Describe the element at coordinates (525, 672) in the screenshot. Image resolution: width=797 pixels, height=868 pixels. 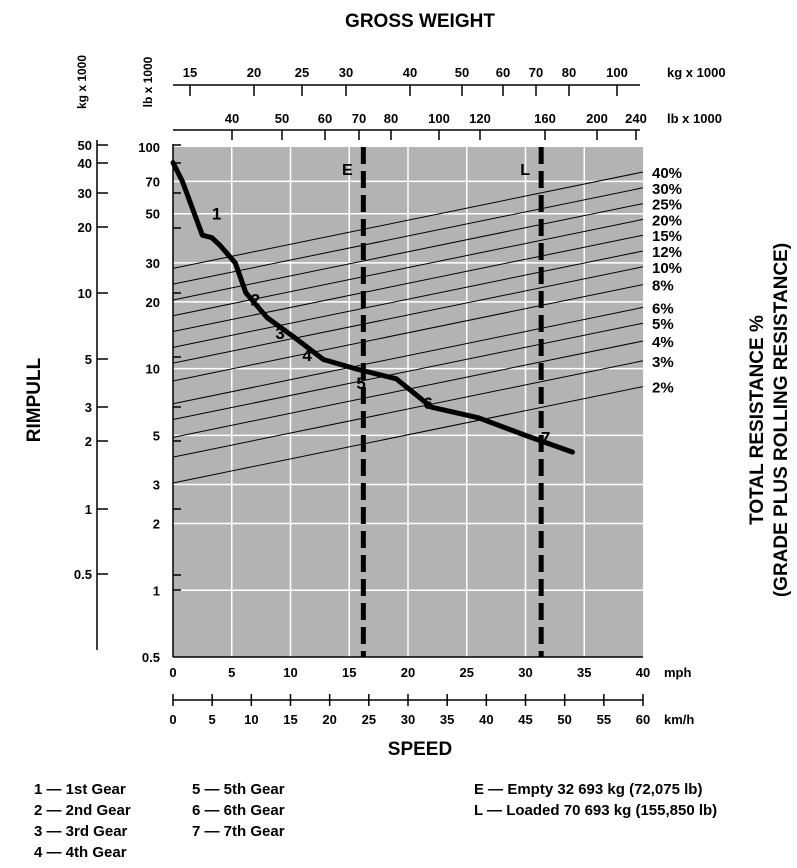
I see `mph-tick-label: 30` at that location.